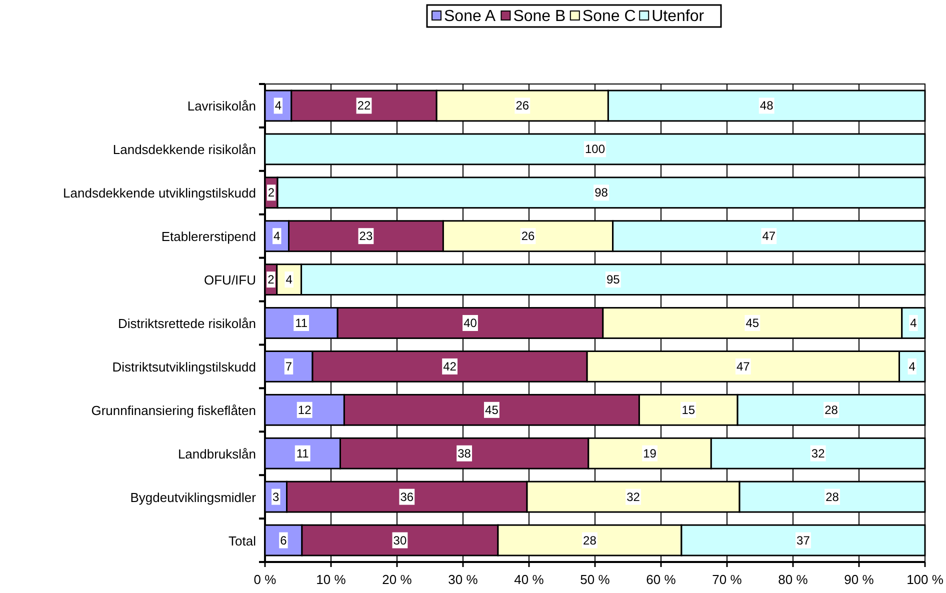 The width and height of the screenshot is (946, 593). Describe the element at coordinates (159, 193) in the screenshot. I see `y-tick-label: Landsdekkende utviklingstilskudd` at that location.